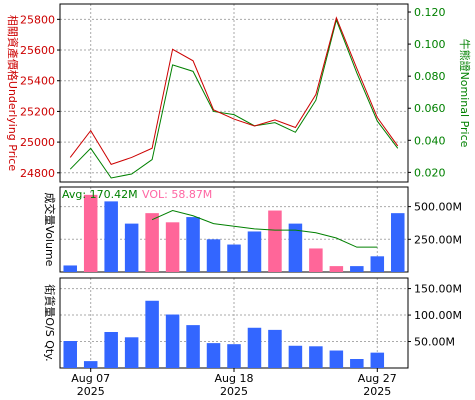 Image resolution: width=475 pixels, height=400 pixels. I want to click on y-tick-label-right: 50.00M, so click(434, 342).